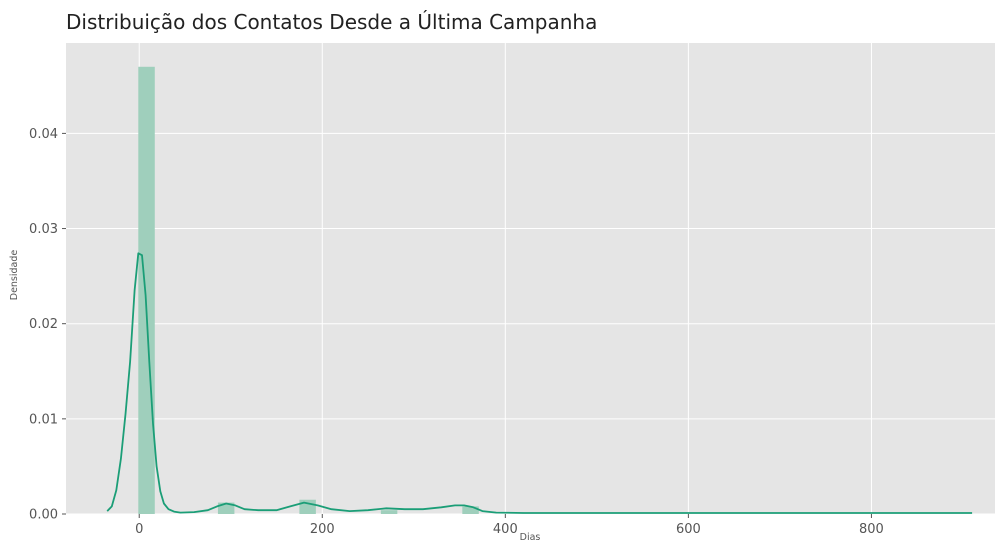 This screenshot has width=1006, height=552. I want to click on y-axis-label: Densidade, so click(14, 275).